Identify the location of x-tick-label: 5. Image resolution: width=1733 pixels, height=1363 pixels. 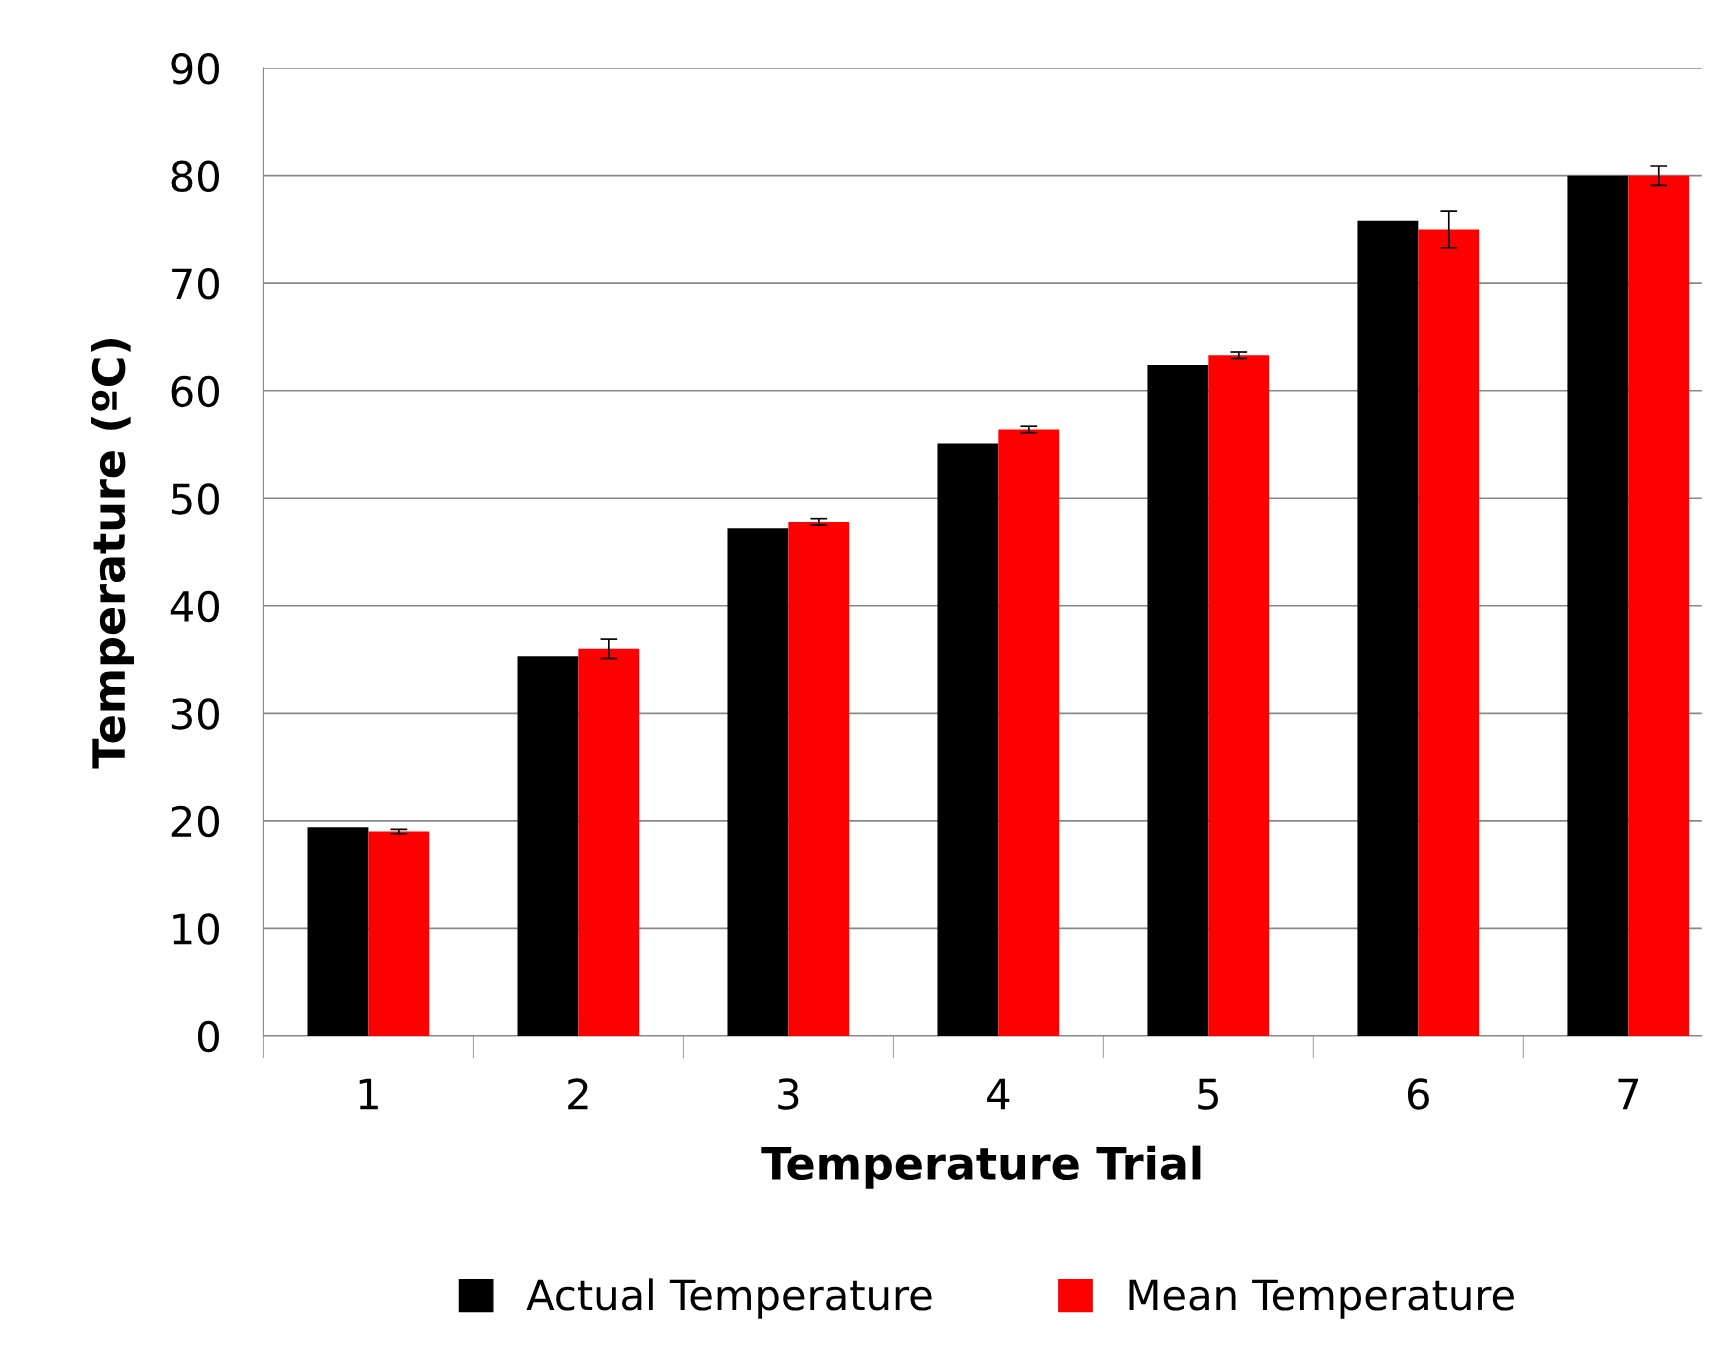
(1208, 1094).